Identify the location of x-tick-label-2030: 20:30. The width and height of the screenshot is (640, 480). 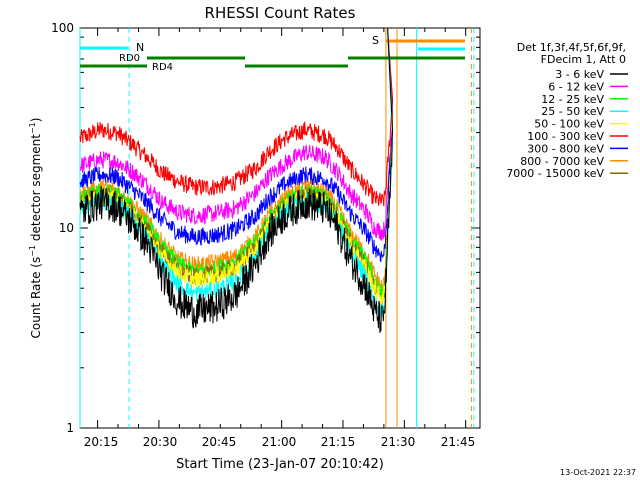
(160, 442).